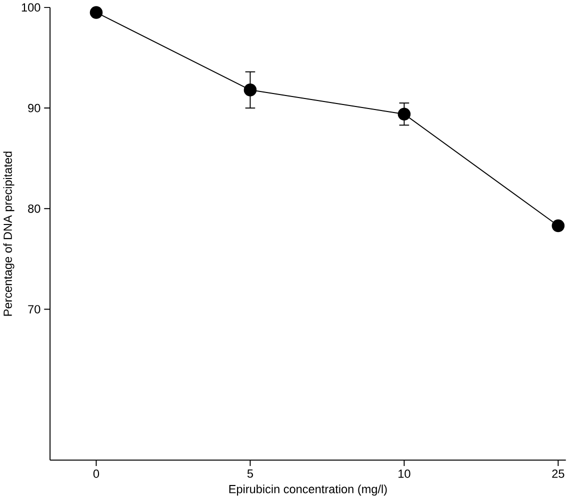  What do you see at coordinates (558, 474) in the screenshot?
I see `x-tick-label: 25` at bounding box center [558, 474].